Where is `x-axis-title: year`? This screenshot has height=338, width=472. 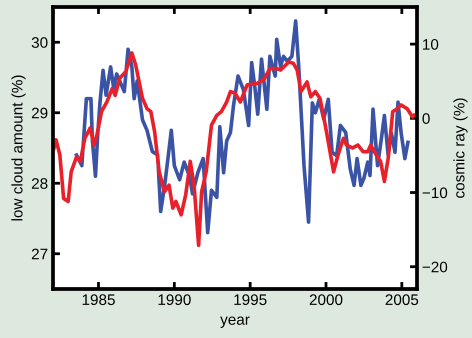 x-axis-title: year is located at coordinates (235, 322).